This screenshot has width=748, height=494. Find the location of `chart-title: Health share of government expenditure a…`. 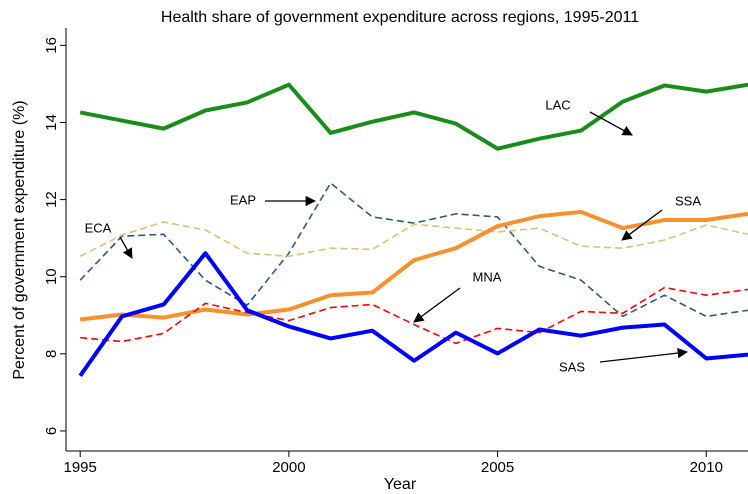

chart-title: Health share of government expenditure a… is located at coordinates (400, 17).